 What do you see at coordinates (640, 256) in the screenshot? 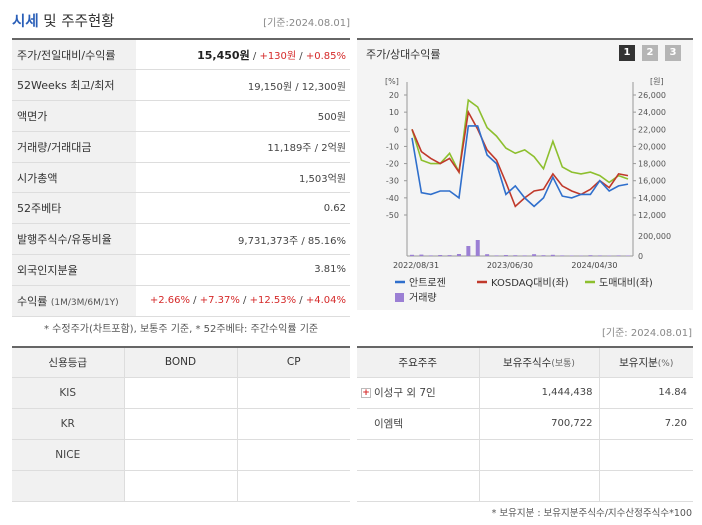
I see `volume-tick-label: 0` at bounding box center [640, 256].